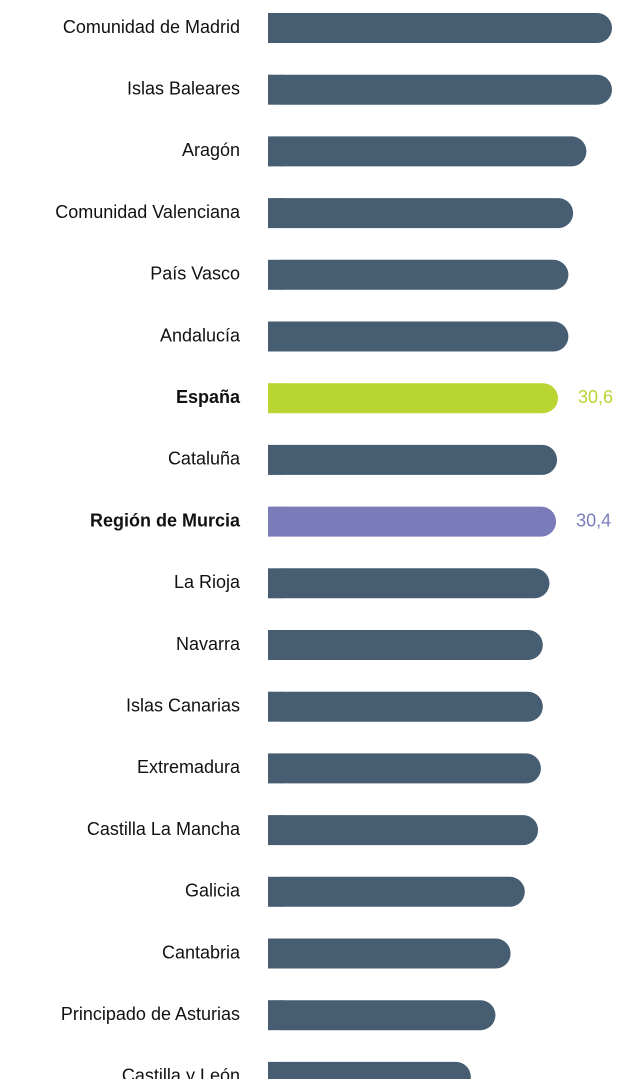 The height and width of the screenshot is (1079, 626). What do you see at coordinates (181, 1072) in the screenshot?
I see `category-label: Castilla y León` at bounding box center [181, 1072].